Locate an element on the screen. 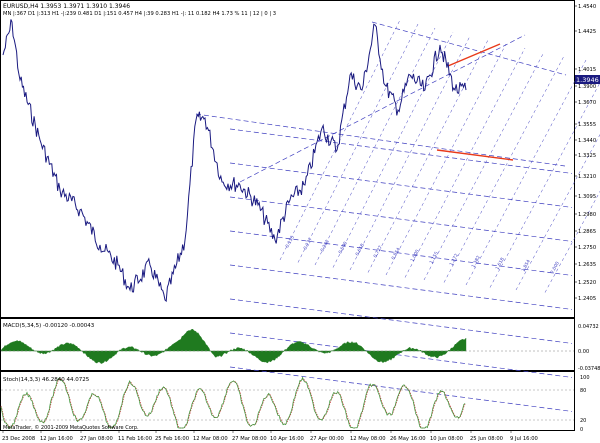 This screenshot has height=443, width=600. macd-axis-ticks: 0.04732 0.00 -0.03748 is located at coordinates (589, 348).